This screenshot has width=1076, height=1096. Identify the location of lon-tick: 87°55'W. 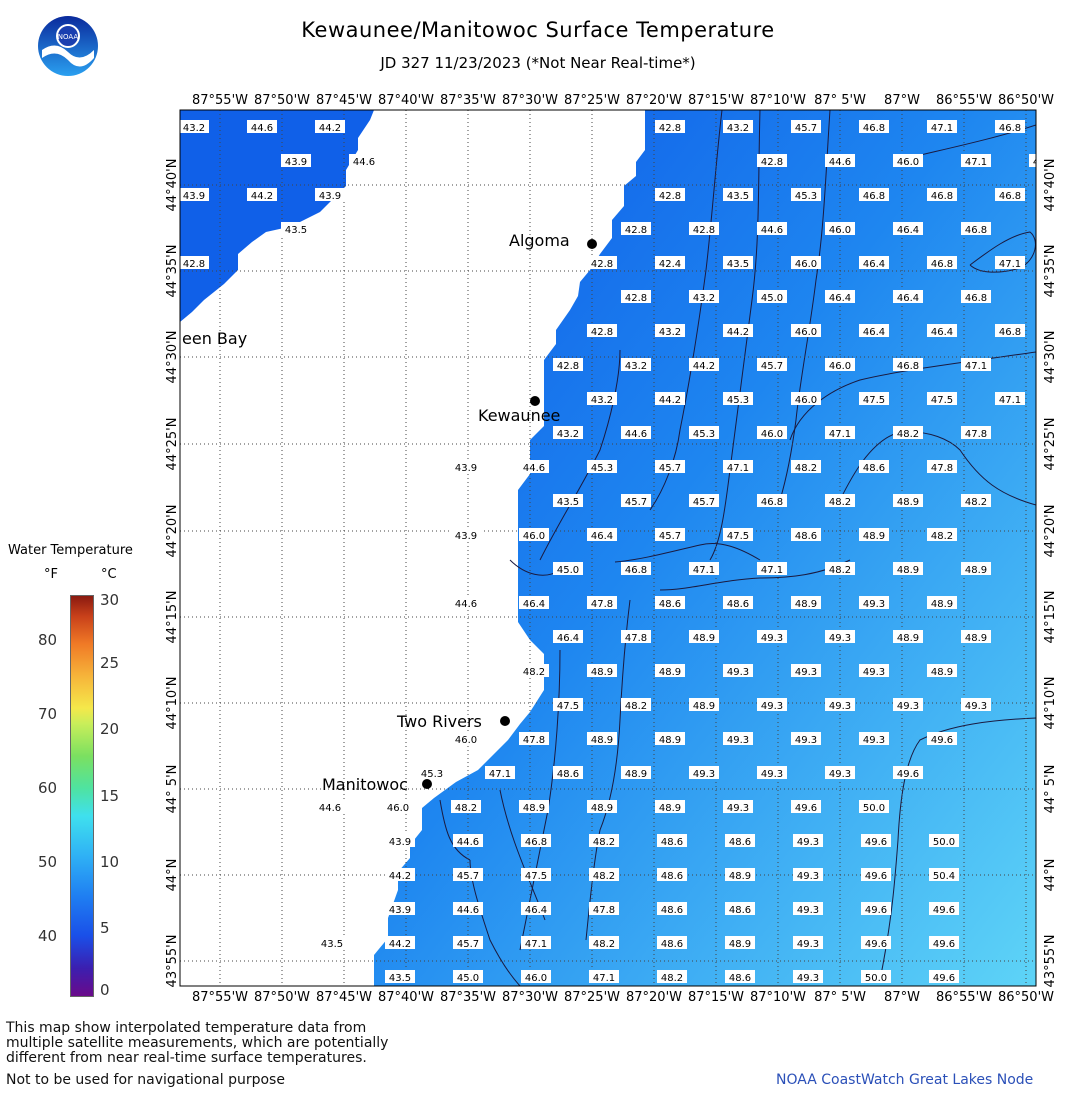
(220, 100).